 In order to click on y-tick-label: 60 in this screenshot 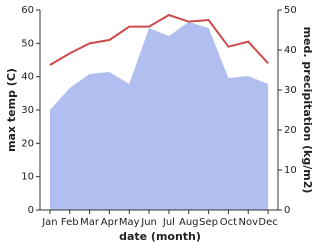, I will do `click(27, 10)`.